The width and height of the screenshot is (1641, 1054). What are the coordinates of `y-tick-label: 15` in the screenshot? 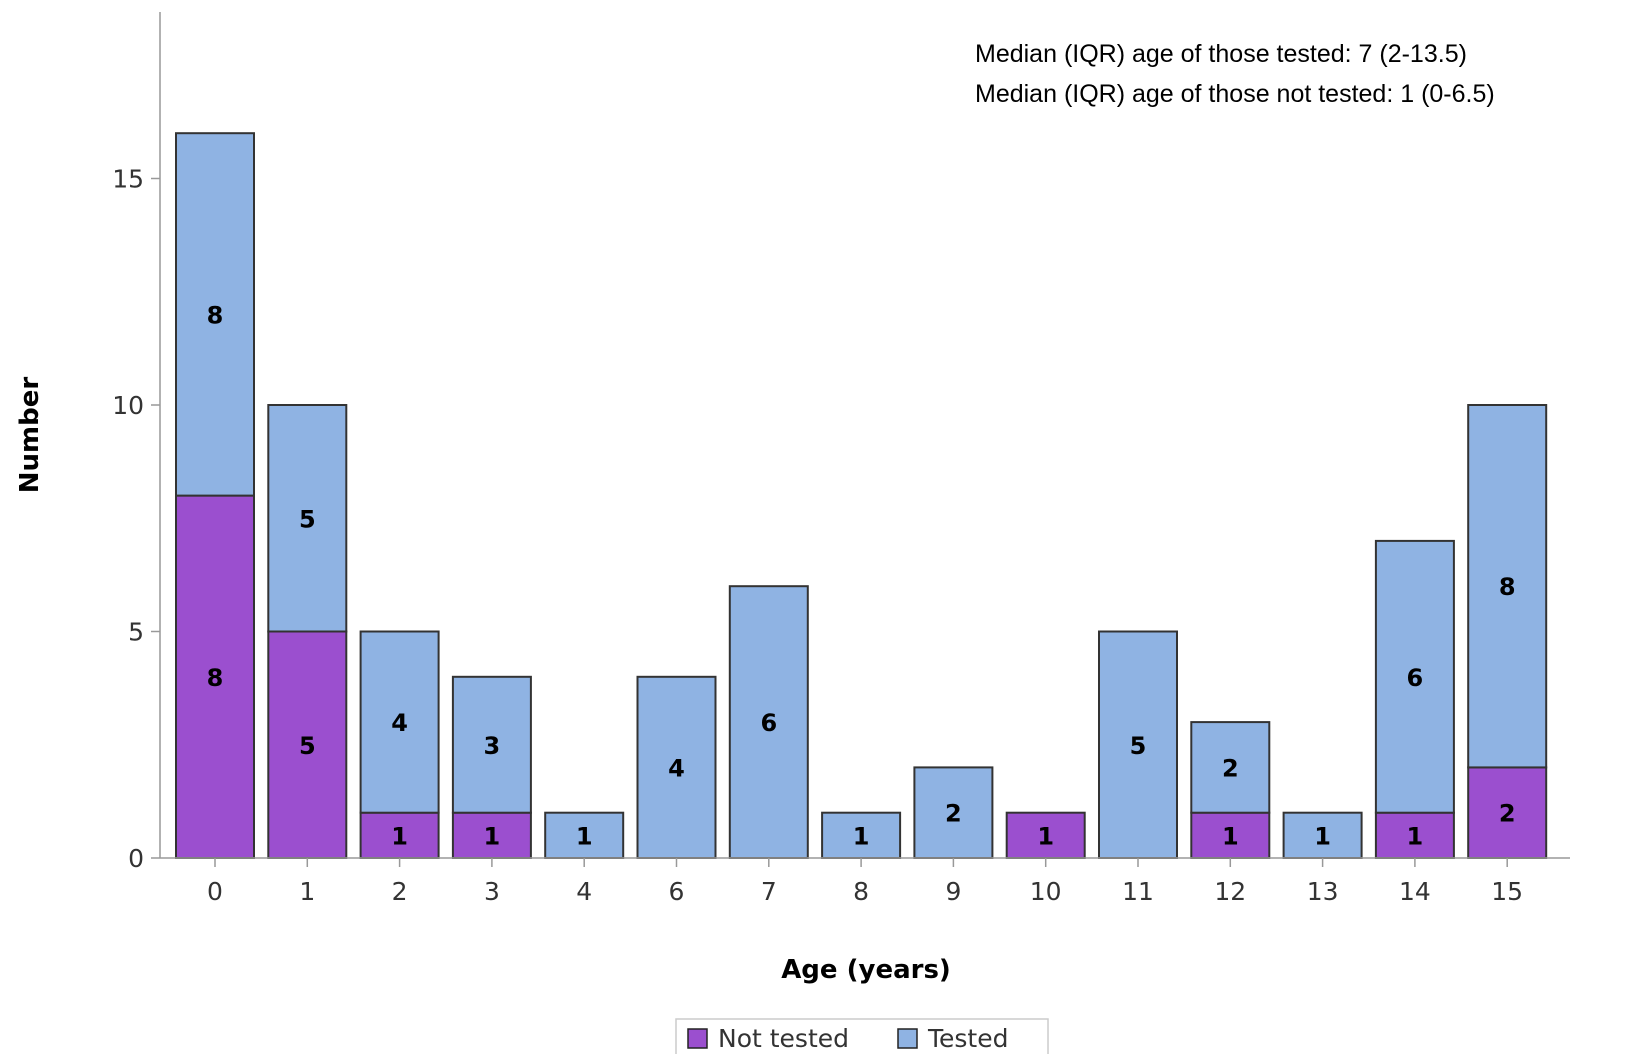 It's located at (128, 179).